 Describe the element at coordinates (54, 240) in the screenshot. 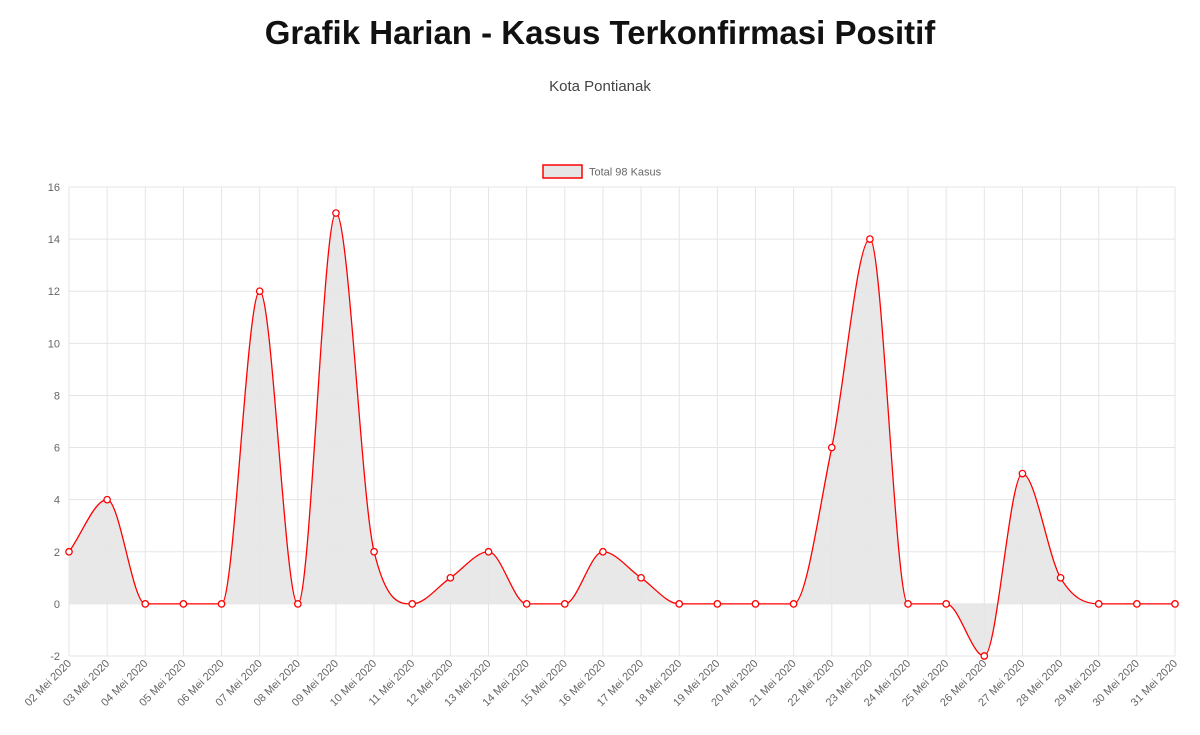

I see `y-tick-label: 14` at that location.